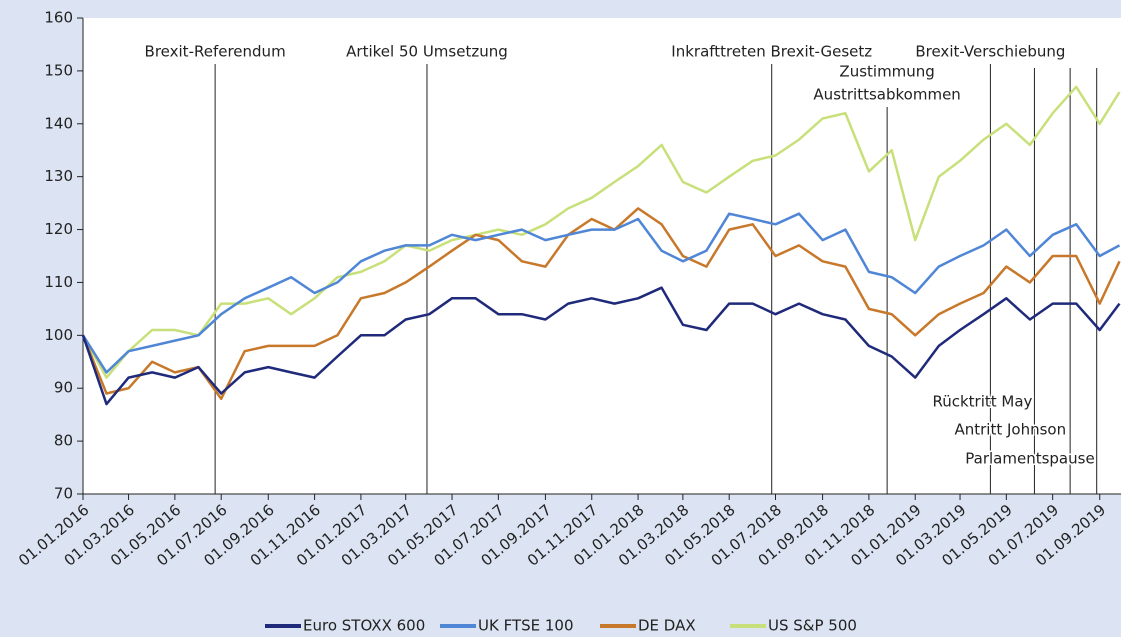  I want to click on legend-label: US S&P 500, so click(812, 626).